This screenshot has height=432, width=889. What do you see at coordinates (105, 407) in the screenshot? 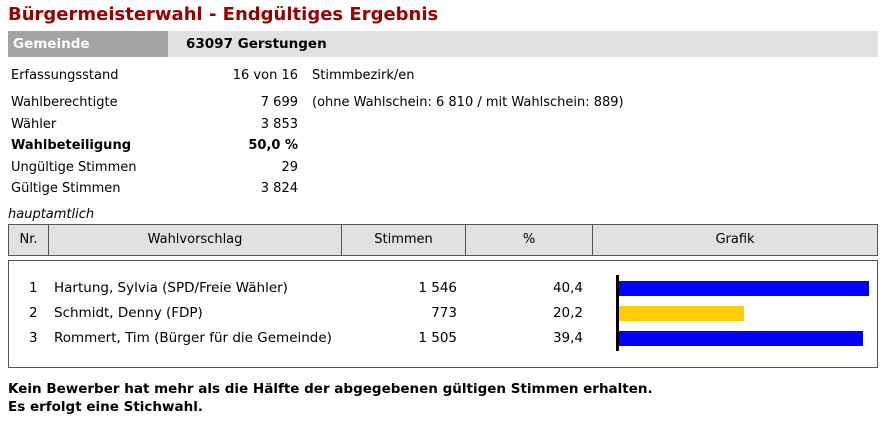
I see `result-note-line2: Es erfolgt eine Stichwahl.` at bounding box center [105, 407].